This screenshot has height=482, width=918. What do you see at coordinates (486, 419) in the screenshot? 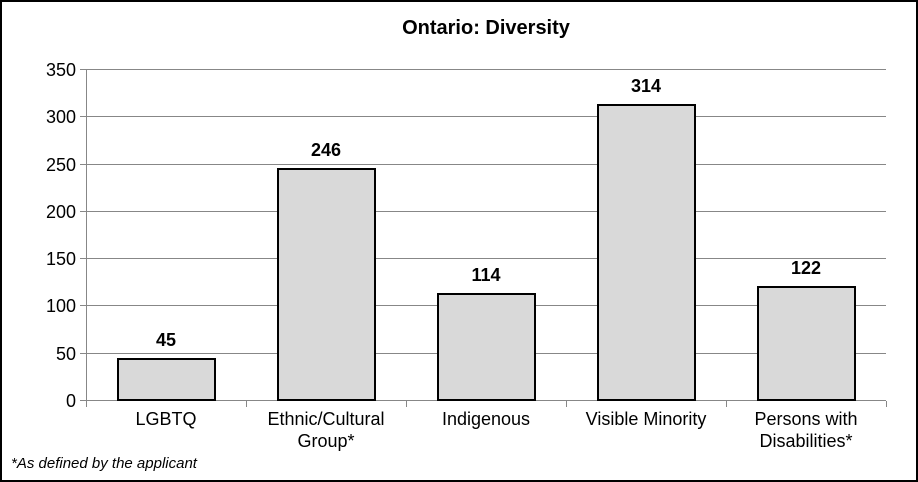
I see `x-category-label: Indigenous` at bounding box center [486, 419].